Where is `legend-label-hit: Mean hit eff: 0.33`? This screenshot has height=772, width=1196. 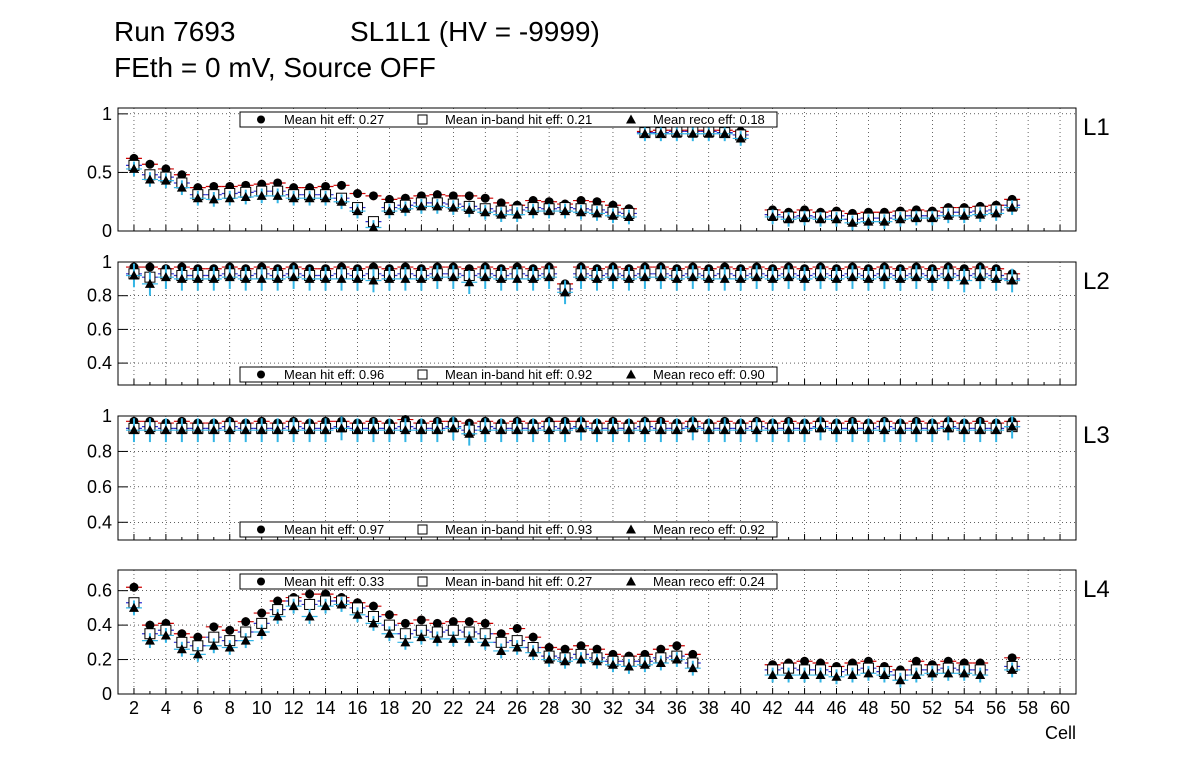
legend-label-hit: Mean hit eff: 0.33 is located at coordinates (334, 581).